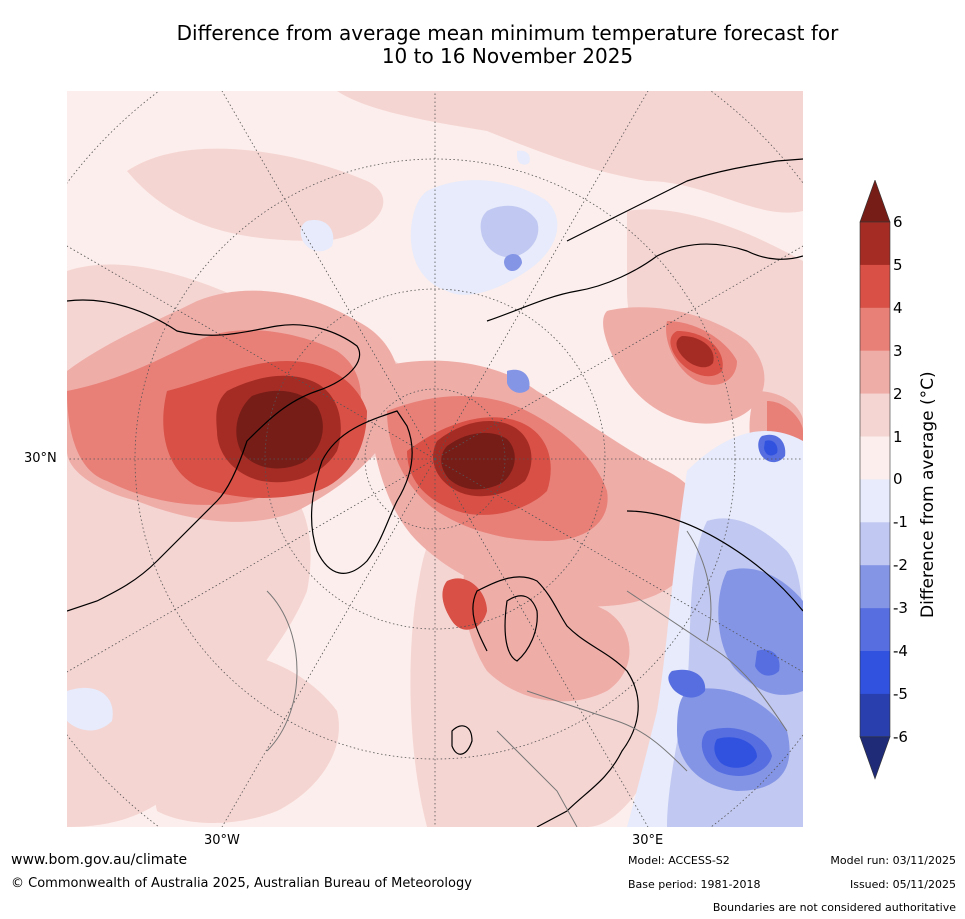 The width and height of the screenshot is (965, 919). Describe the element at coordinates (99, 860) in the screenshot. I see `footer-url: www.bom.gov.au/climate` at that location.